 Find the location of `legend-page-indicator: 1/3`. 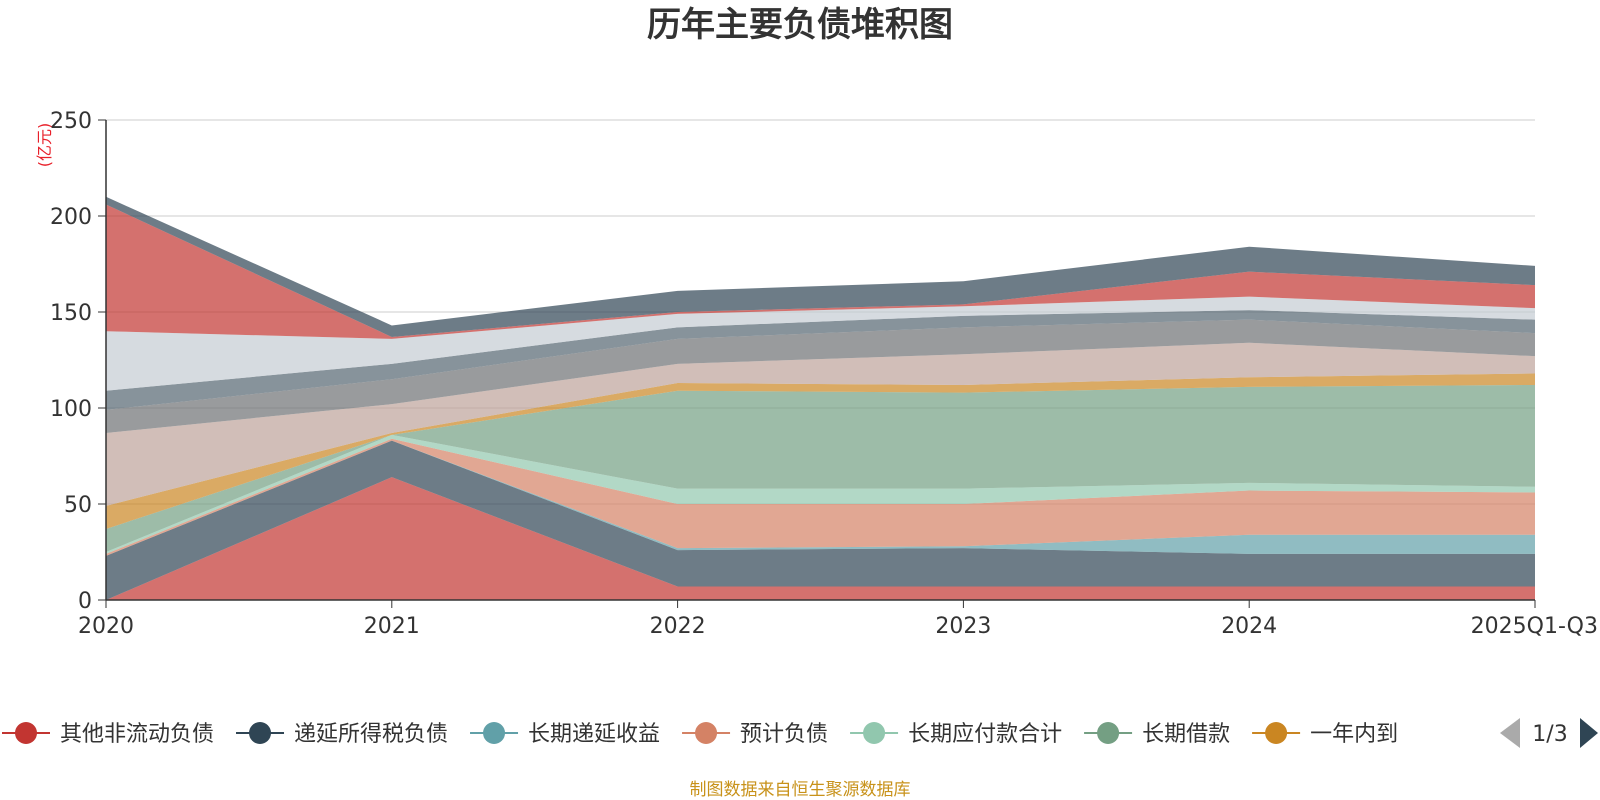

legend-page-indicator: 1/3 is located at coordinates (1549, 734).